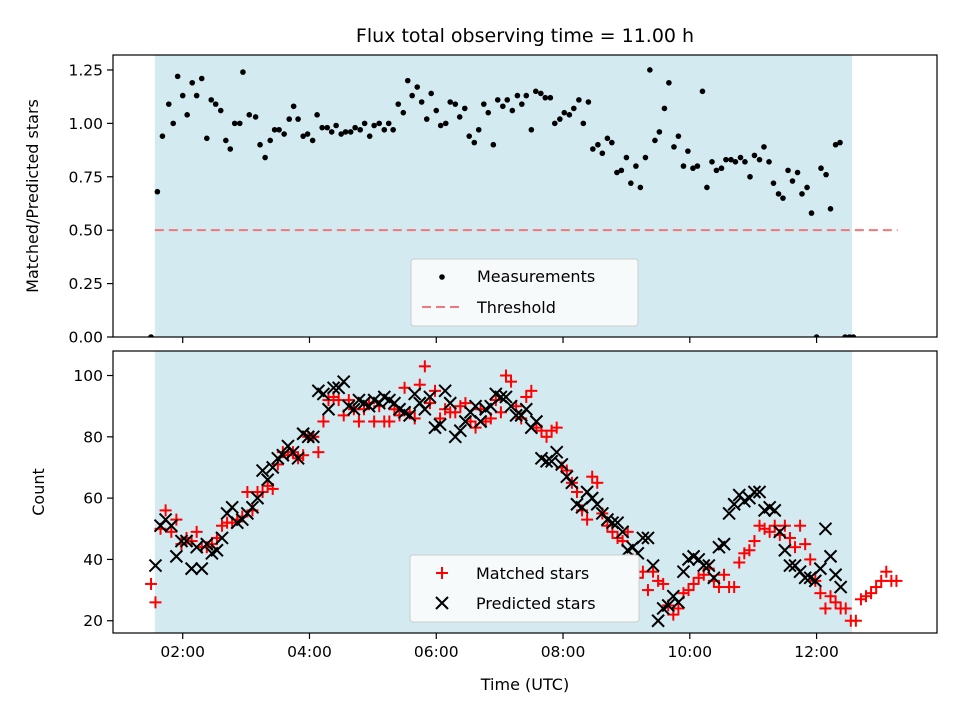 This screenshot has height=720, width=960. What do you see at coordinates (524, 292) in the screenshot?
I see `top-legend: Measurements Threshold` at bounding box center [524, 292].